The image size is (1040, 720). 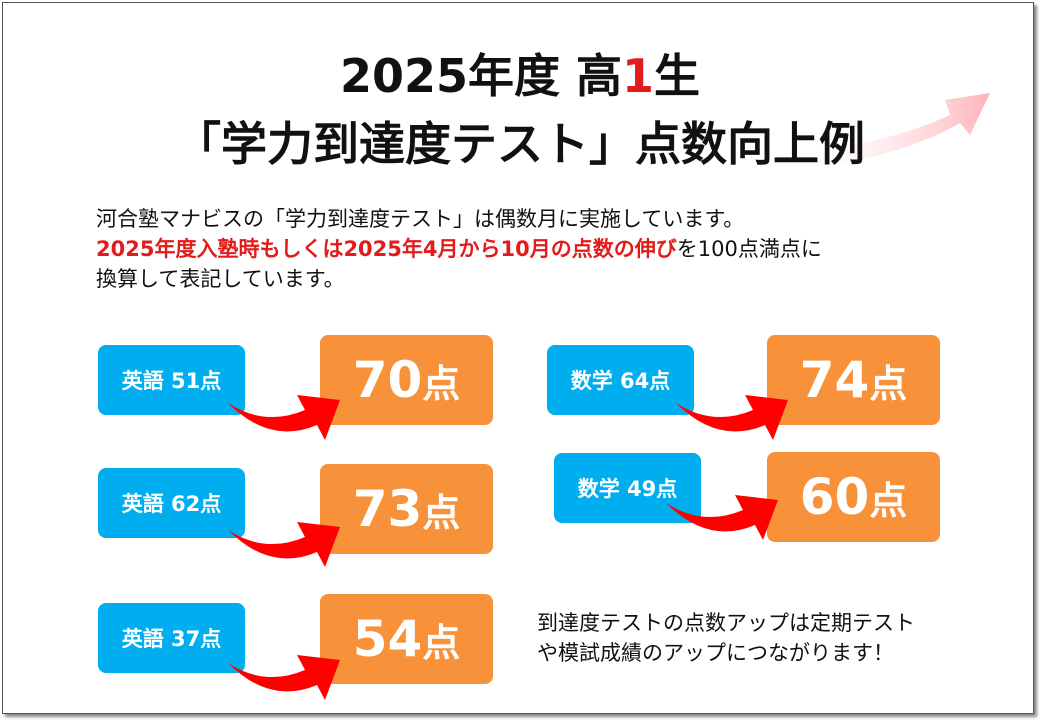 I want to click on closing-line: 到達度テストの点数アップは定期テスト, so click(x=726, y=623).